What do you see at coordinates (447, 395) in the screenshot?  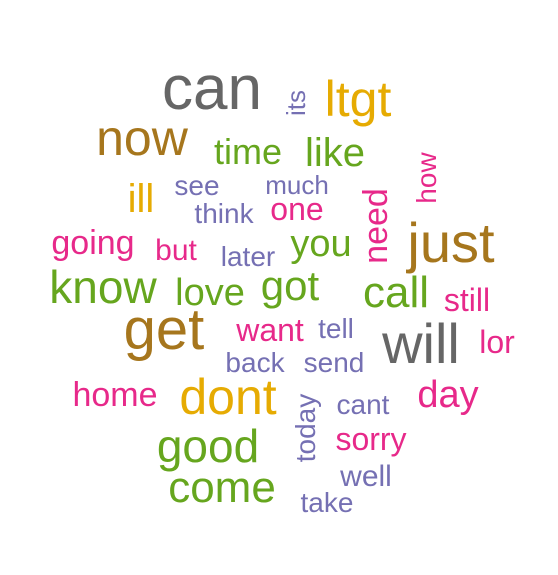 I see `word-day: day` at bounding box center [447, 395].